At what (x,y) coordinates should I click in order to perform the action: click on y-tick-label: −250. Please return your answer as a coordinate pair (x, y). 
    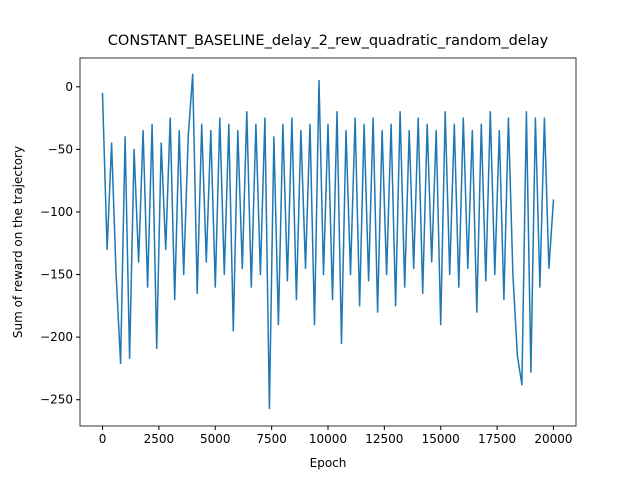
    Looking at the image, I should click on (56, 400).